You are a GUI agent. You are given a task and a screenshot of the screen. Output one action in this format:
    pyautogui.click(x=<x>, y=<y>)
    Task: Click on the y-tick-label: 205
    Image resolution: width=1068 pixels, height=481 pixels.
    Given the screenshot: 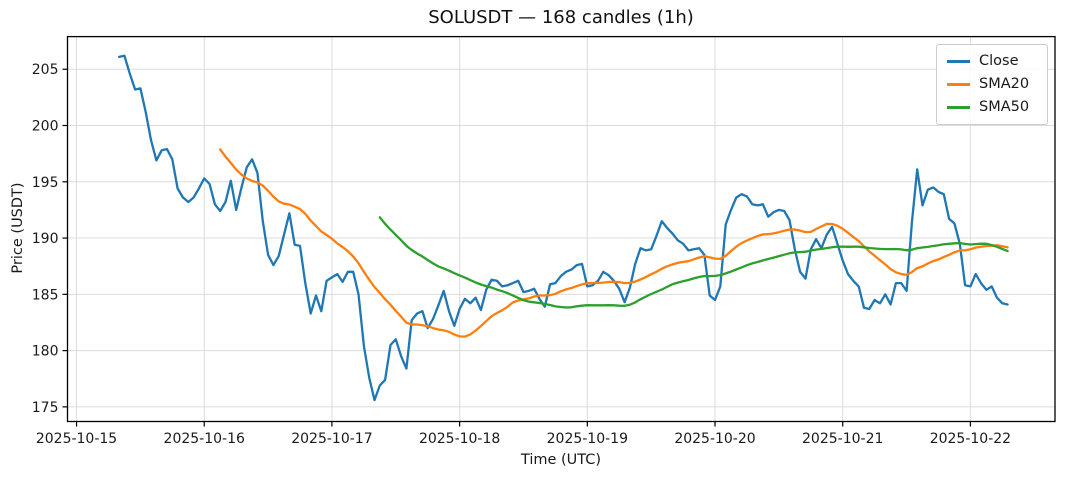 What is the action you would take?
    pyautogui.click(x=45, y=70)
    